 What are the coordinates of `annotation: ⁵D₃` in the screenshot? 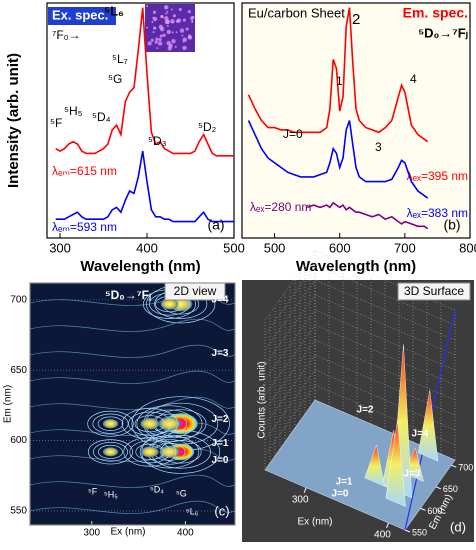 It's located at (157, 141).